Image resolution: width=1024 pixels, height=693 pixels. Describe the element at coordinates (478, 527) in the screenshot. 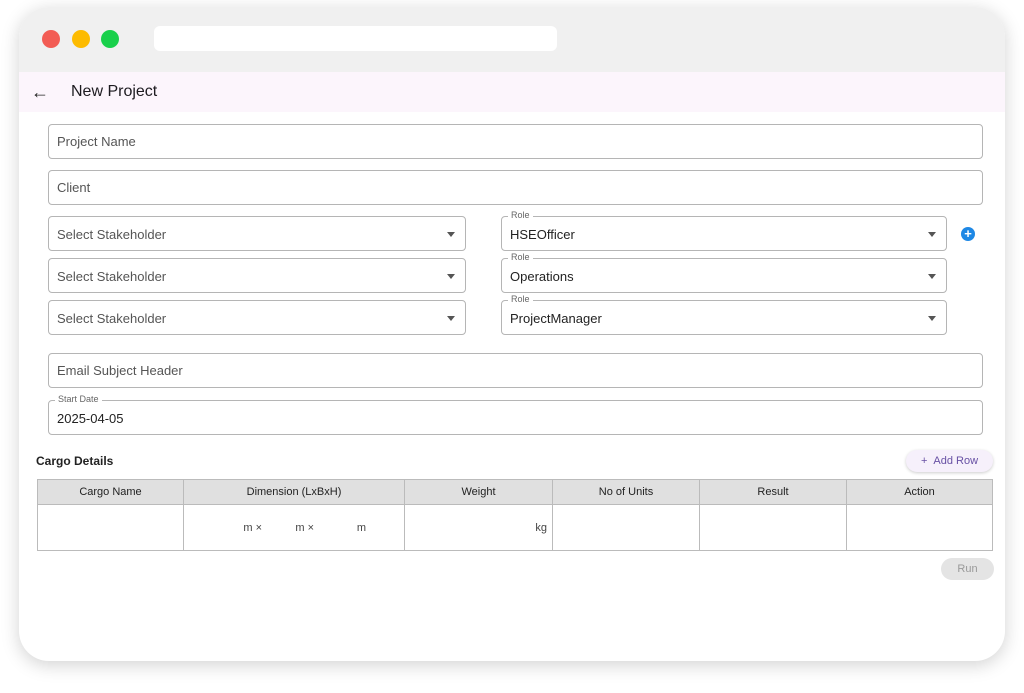

I see `weight-cell: kg` at that location.